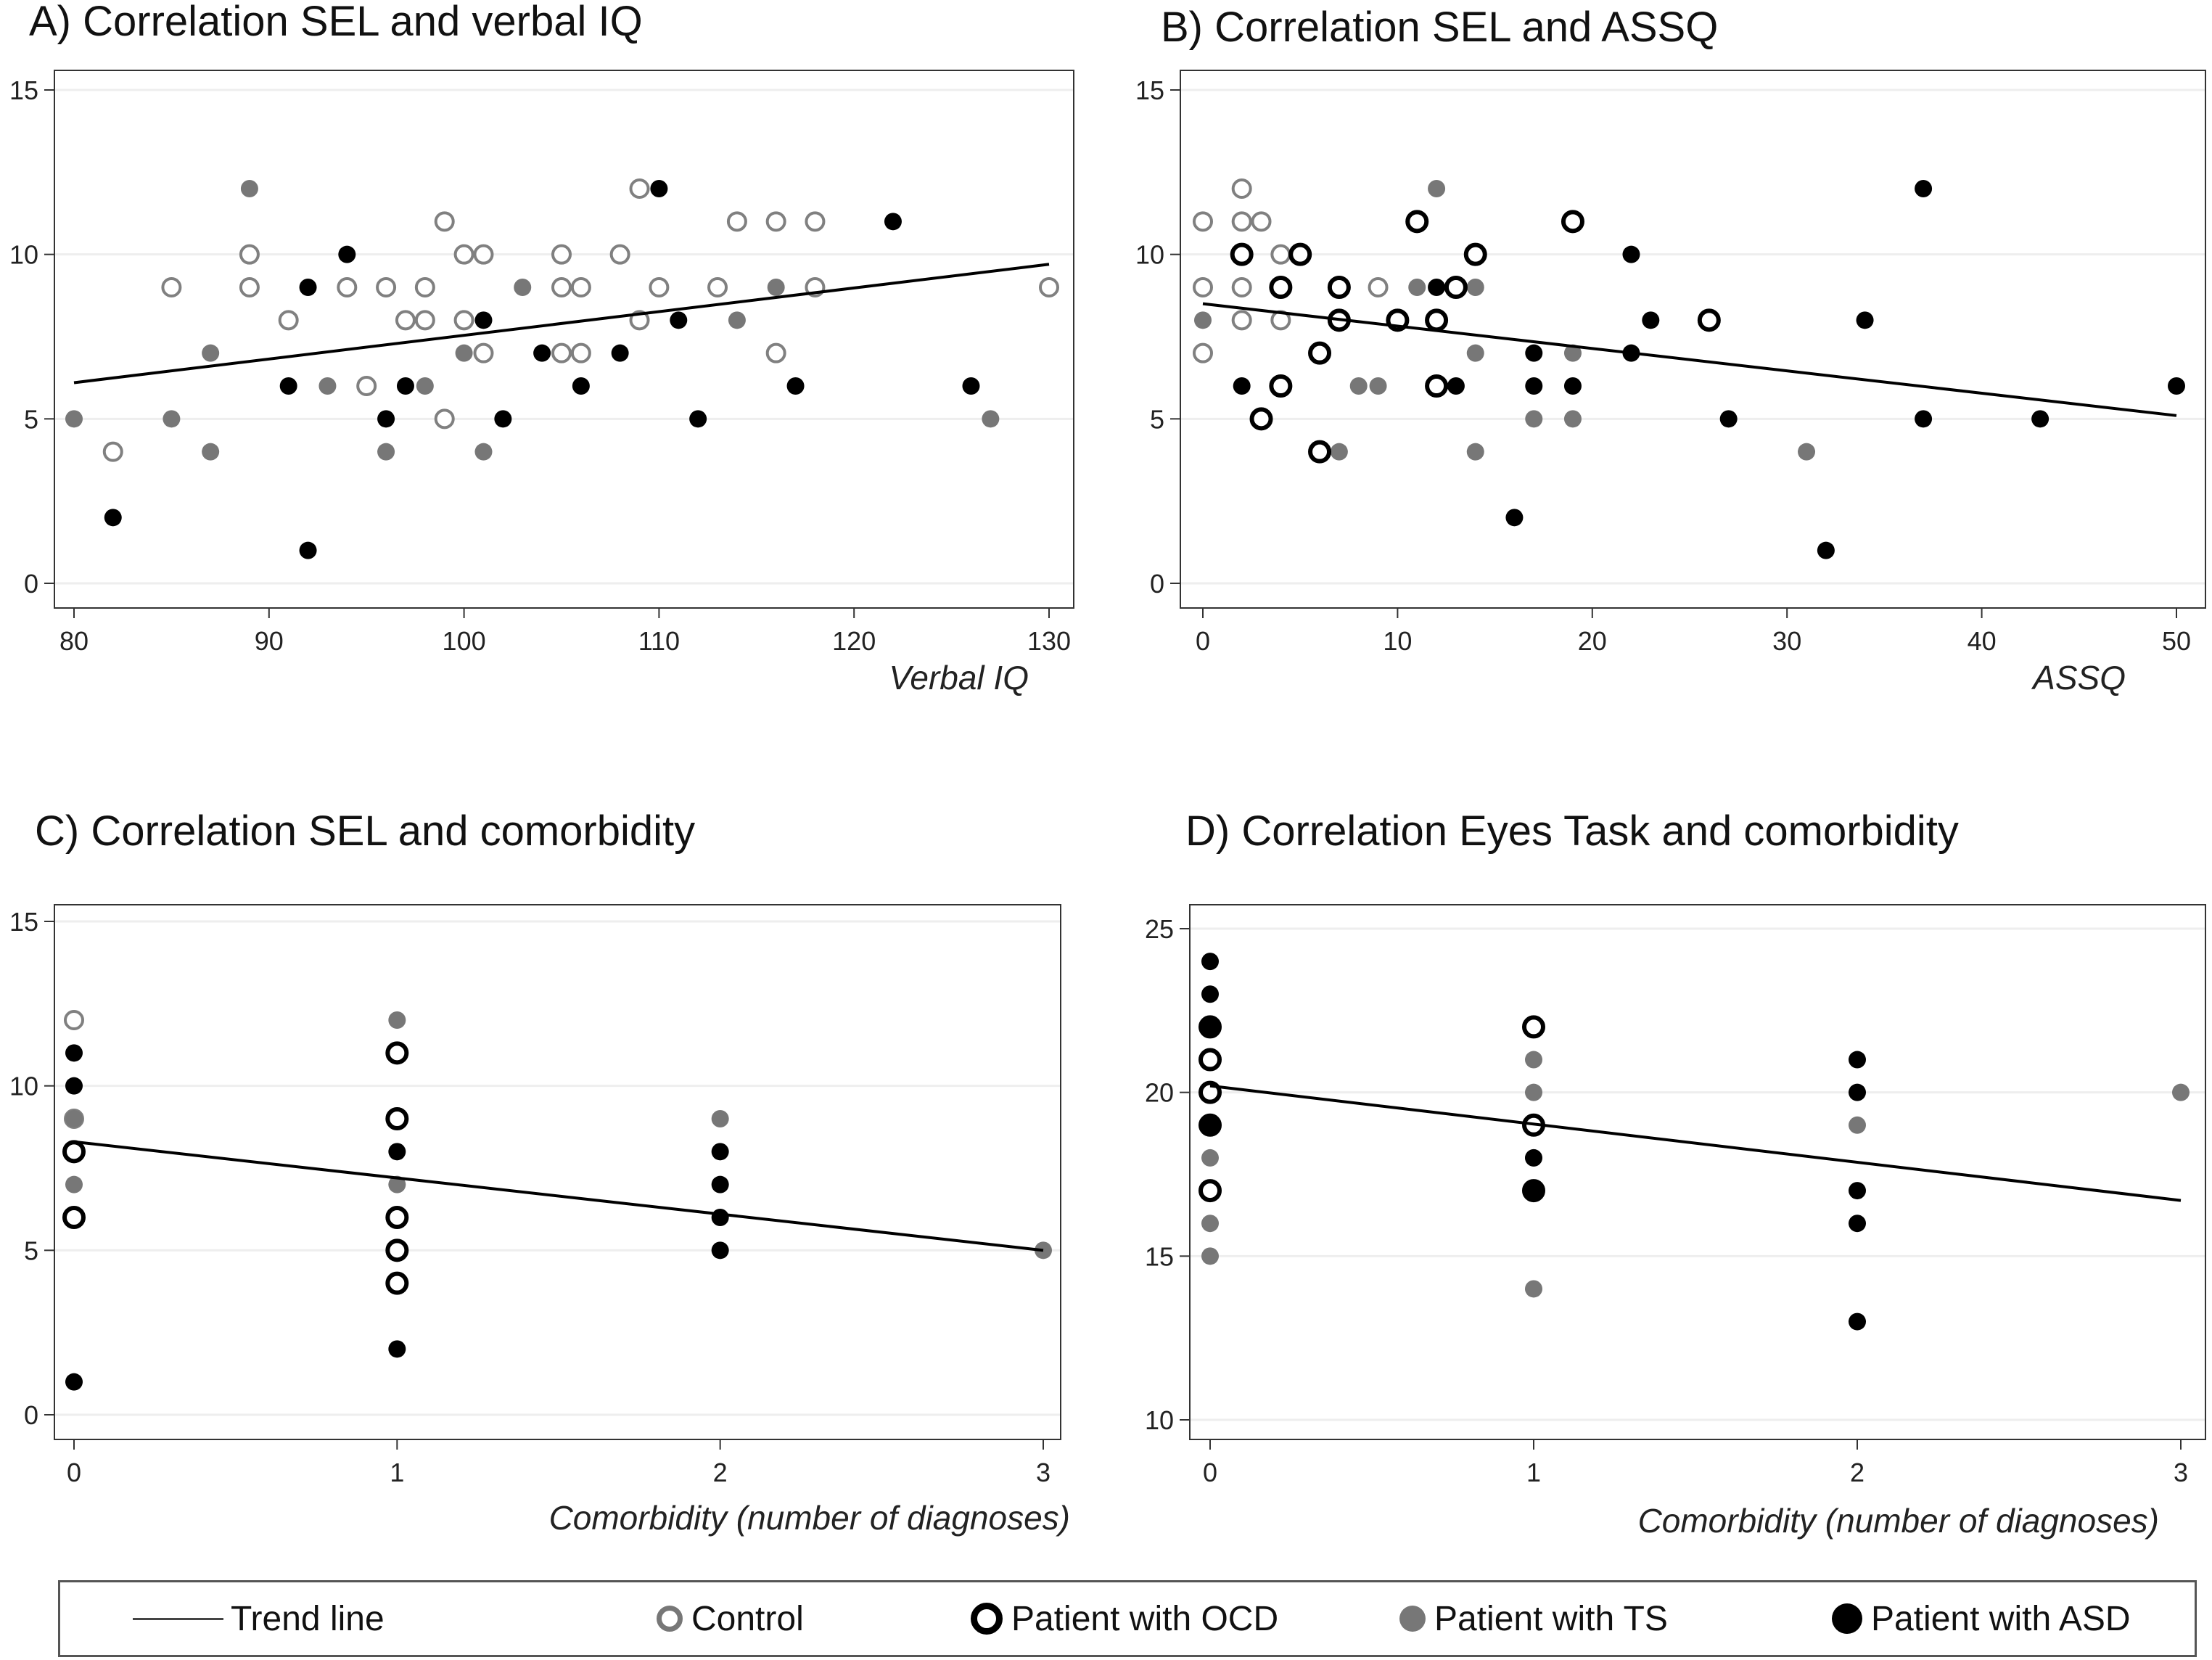 The width and height of the screenshot is (2212, 1660). What do you see at coordinates (1049, 641) in the screenshot?
I see `x-tick-label: 130` at bounding box center [1049, 641].